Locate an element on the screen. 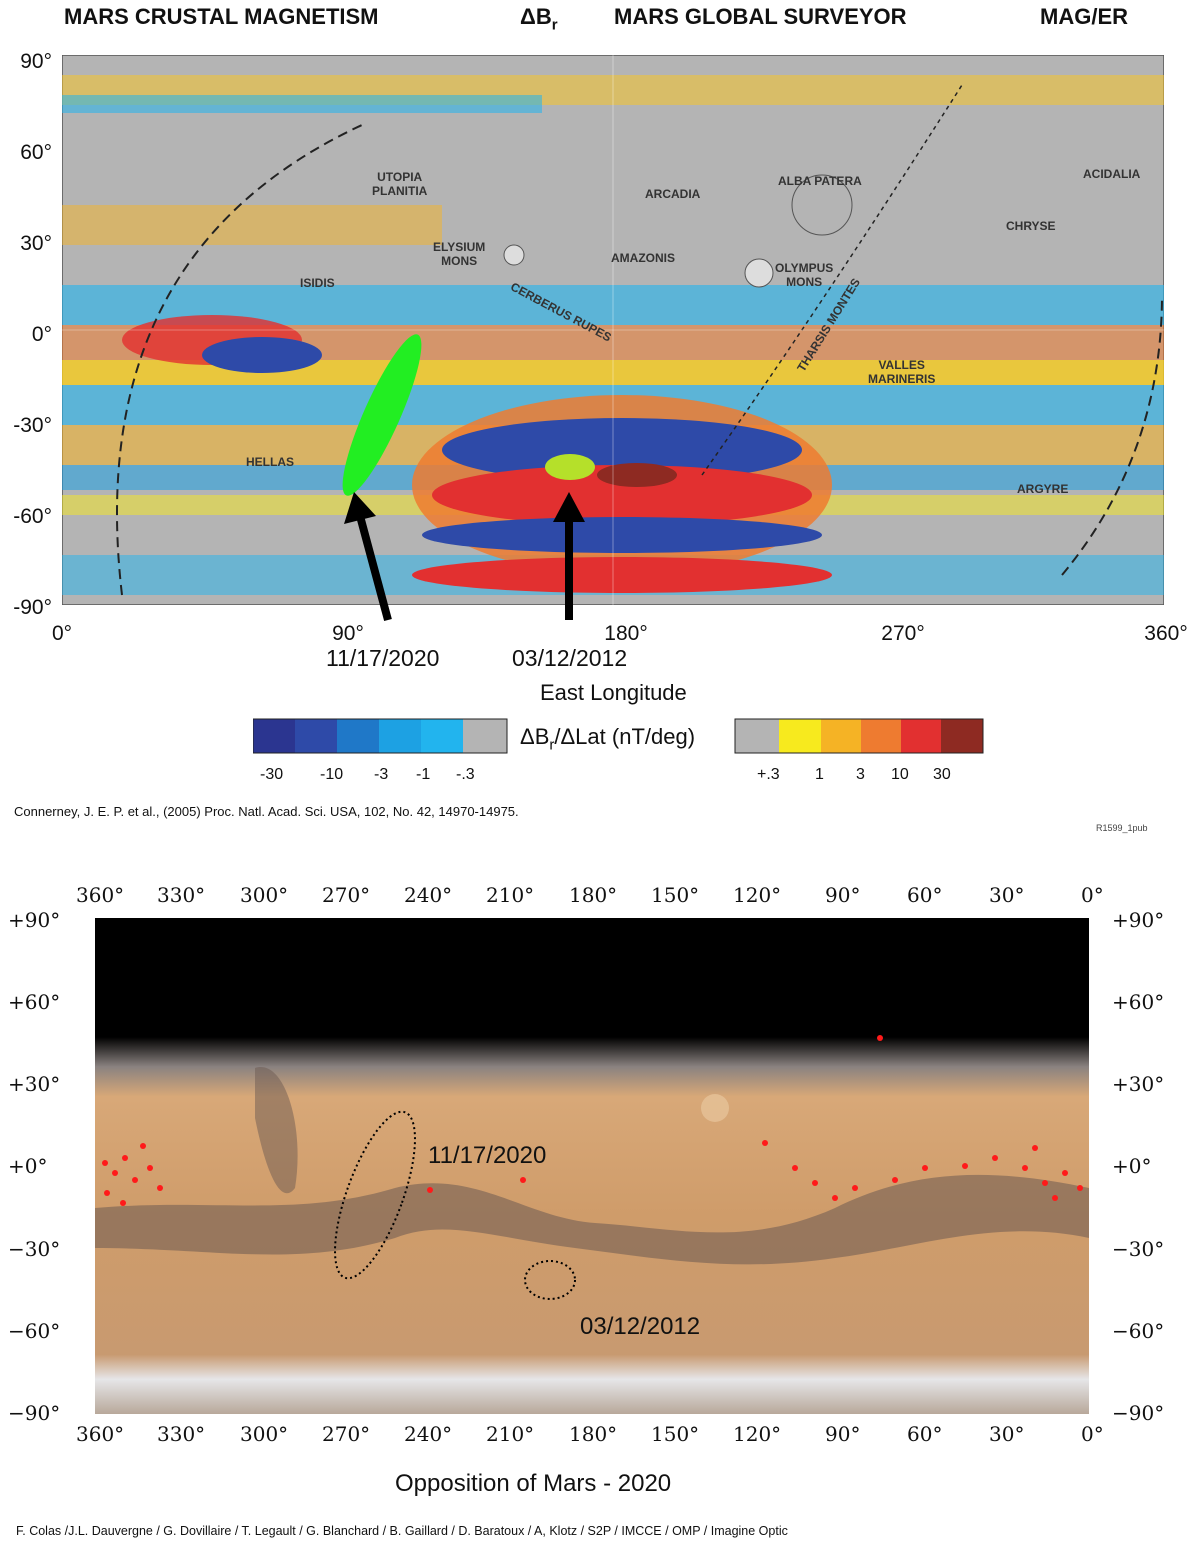  cb-tick: -1 is located at coordinates (423, 774).